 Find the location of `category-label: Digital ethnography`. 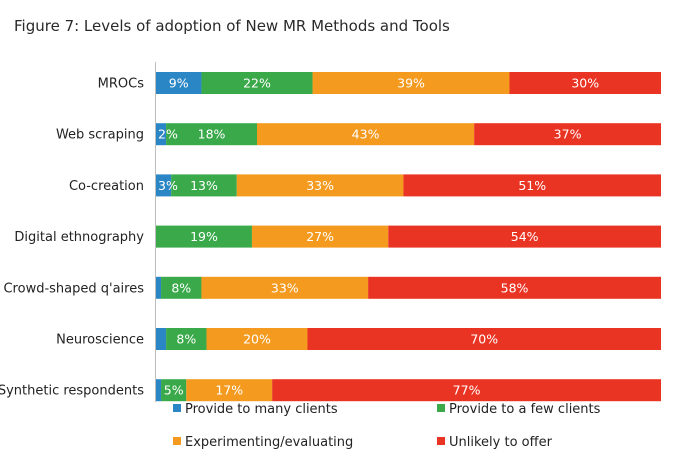

category-label: Digital ethnography is located at coordinates (79, 237).